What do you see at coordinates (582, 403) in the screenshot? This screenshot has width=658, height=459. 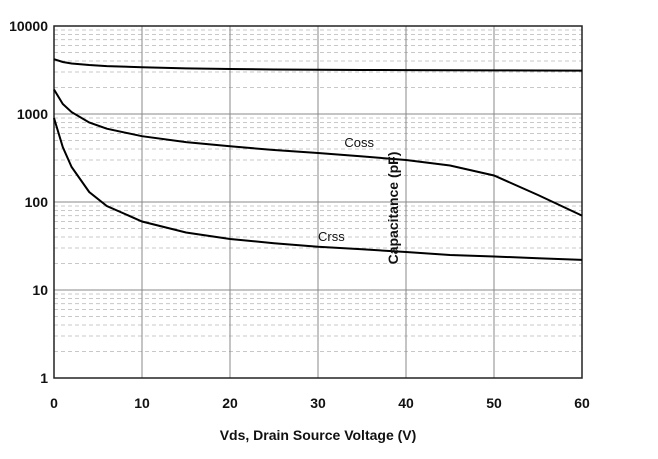 I see `x-tick-label: 60` at bounding box center [582, 403].